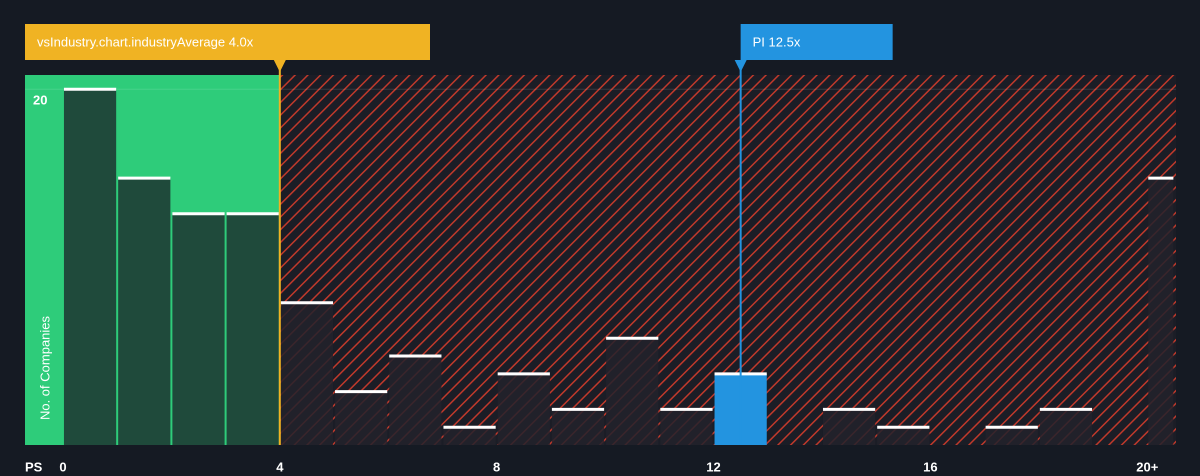  What do you see at coordinates (40, 100) in the screenshot?
I see `y-tick-label: 20` at bounding box center [40, 100].